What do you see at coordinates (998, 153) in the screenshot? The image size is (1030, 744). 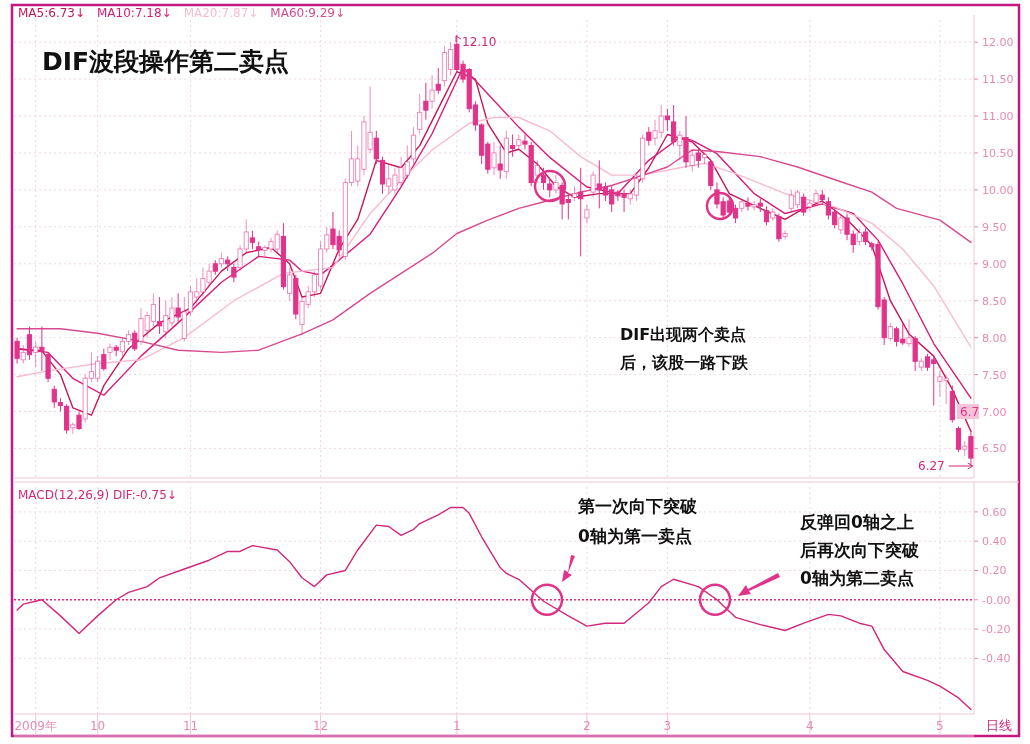 I see `y-tick-label: 10.50` at bounding box center [998, 153].